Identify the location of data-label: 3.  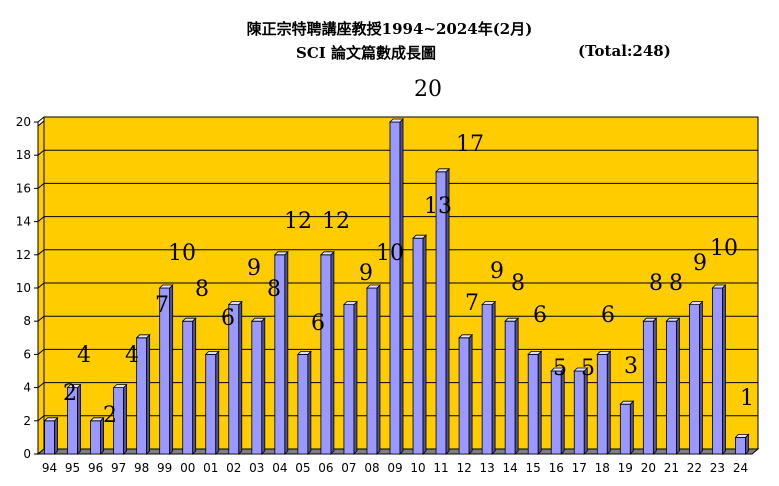
(631, 366).